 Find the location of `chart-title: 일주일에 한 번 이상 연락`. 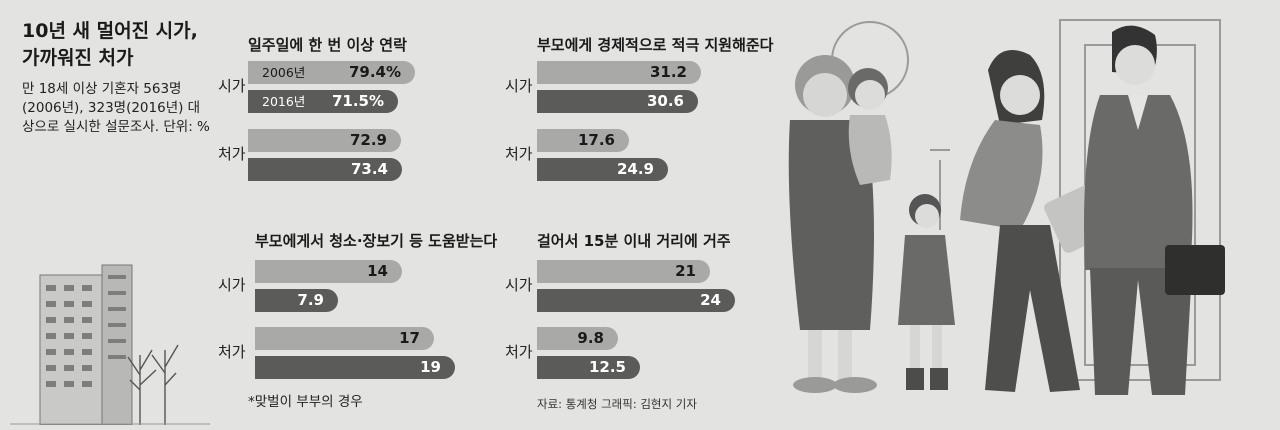

chart-title: 일주일에 한 번 이상 연락 is located at coordinates (327, 45).